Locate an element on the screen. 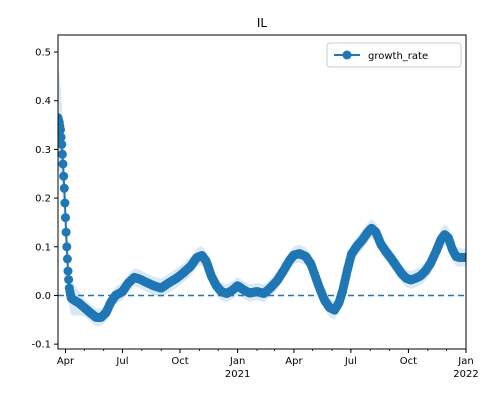 This screenshot has height=400, width=500. y-tick-label: 0.5 is located at coordinates (43, 53).